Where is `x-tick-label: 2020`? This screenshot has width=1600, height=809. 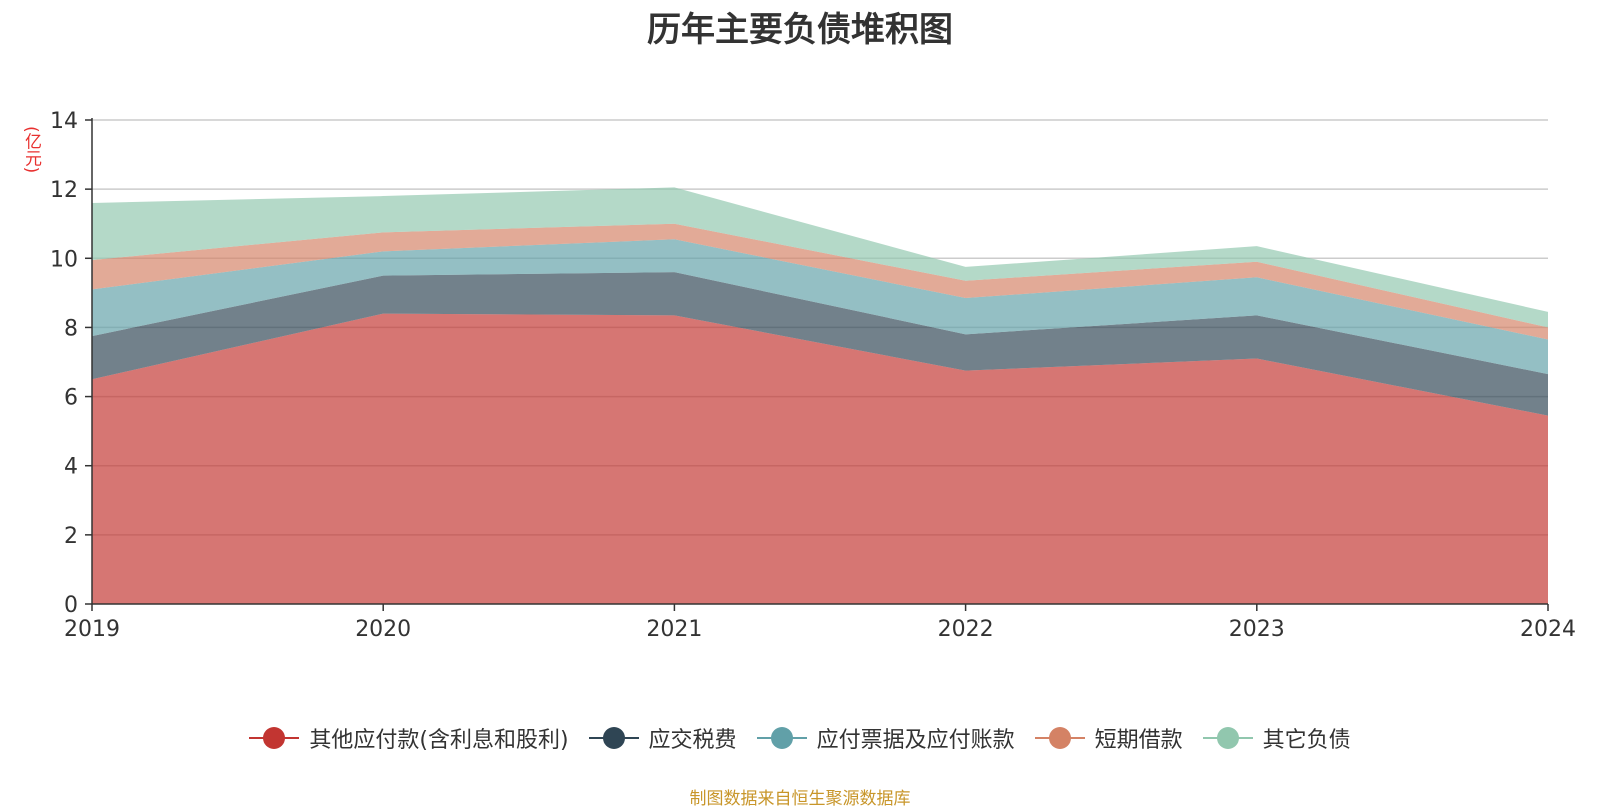 x-tick-label: 2020 is located at coordinates (383, 629).